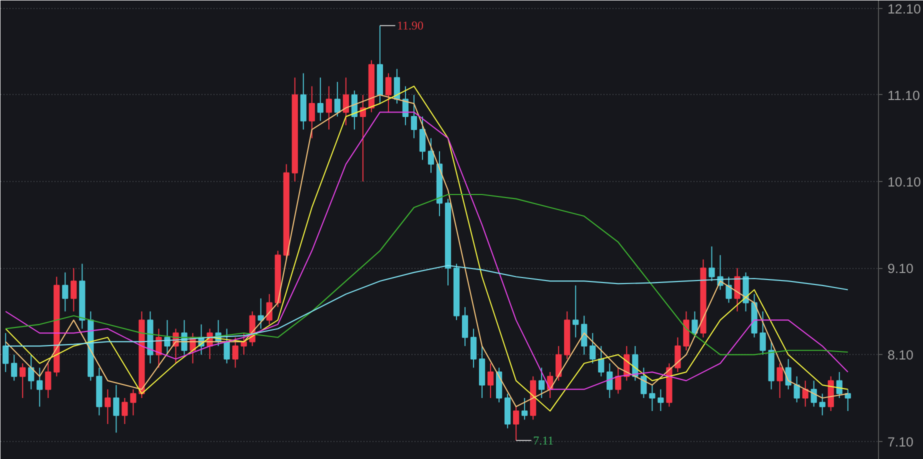 This screenshot has width=923, height=459. What do you see at coordinates (901, 442) in the screenshot?
I see `y-tick-label: 7.10` at bounding box center [901, 442].